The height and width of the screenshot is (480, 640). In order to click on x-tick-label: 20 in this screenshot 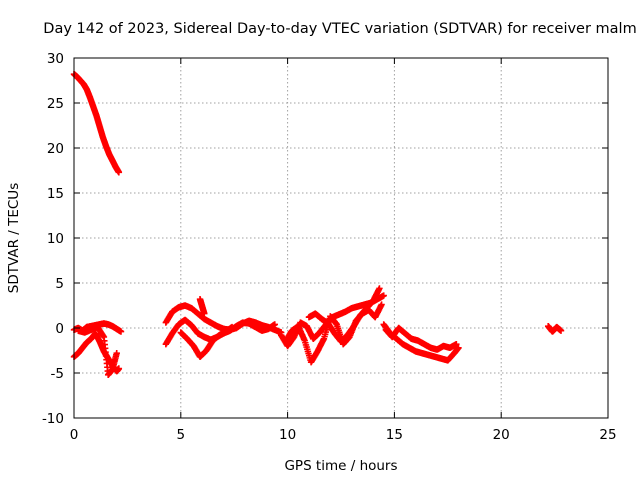, I will do `click(501, 435)`.